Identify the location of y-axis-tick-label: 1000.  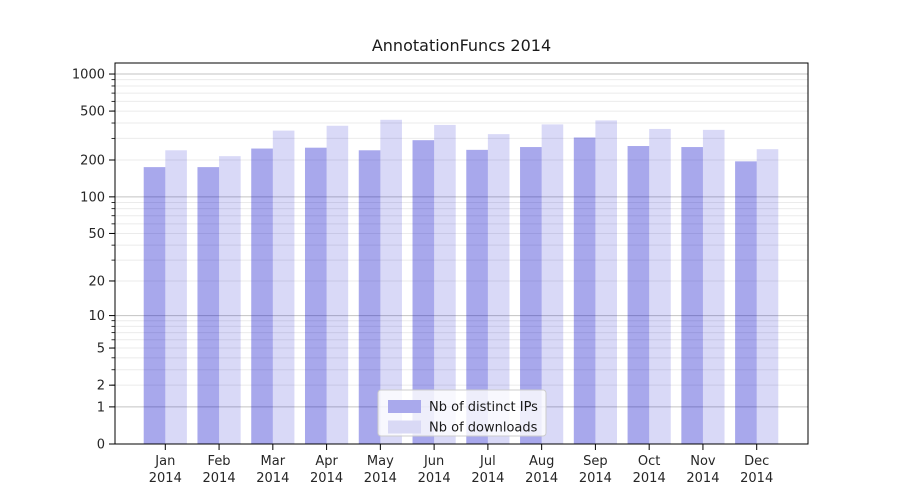
(88, 75).